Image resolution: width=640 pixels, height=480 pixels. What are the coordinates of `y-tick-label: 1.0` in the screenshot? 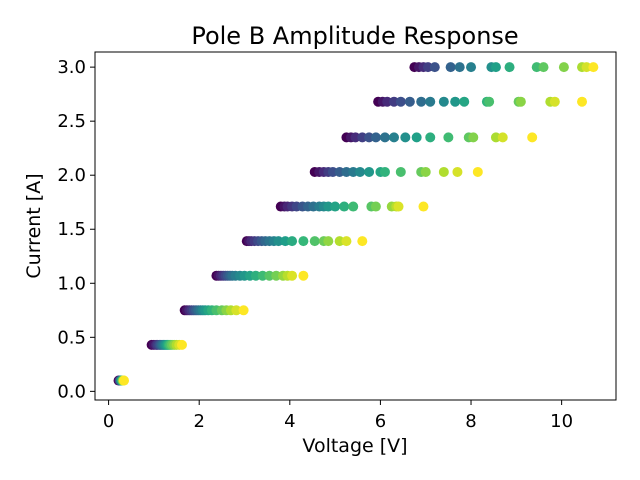 It's located at (71, 283).